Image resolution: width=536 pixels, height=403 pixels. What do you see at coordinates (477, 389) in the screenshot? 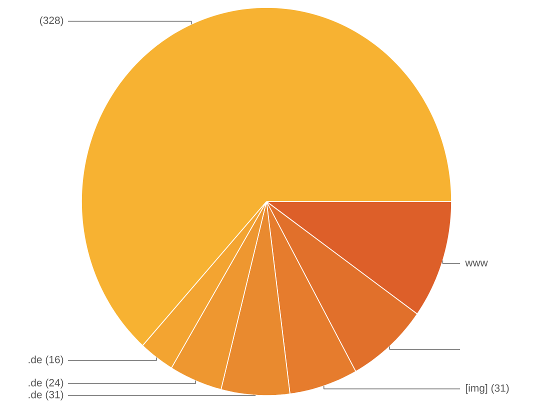
I see `slice-label: [img]` at bounding box center [477, 389].